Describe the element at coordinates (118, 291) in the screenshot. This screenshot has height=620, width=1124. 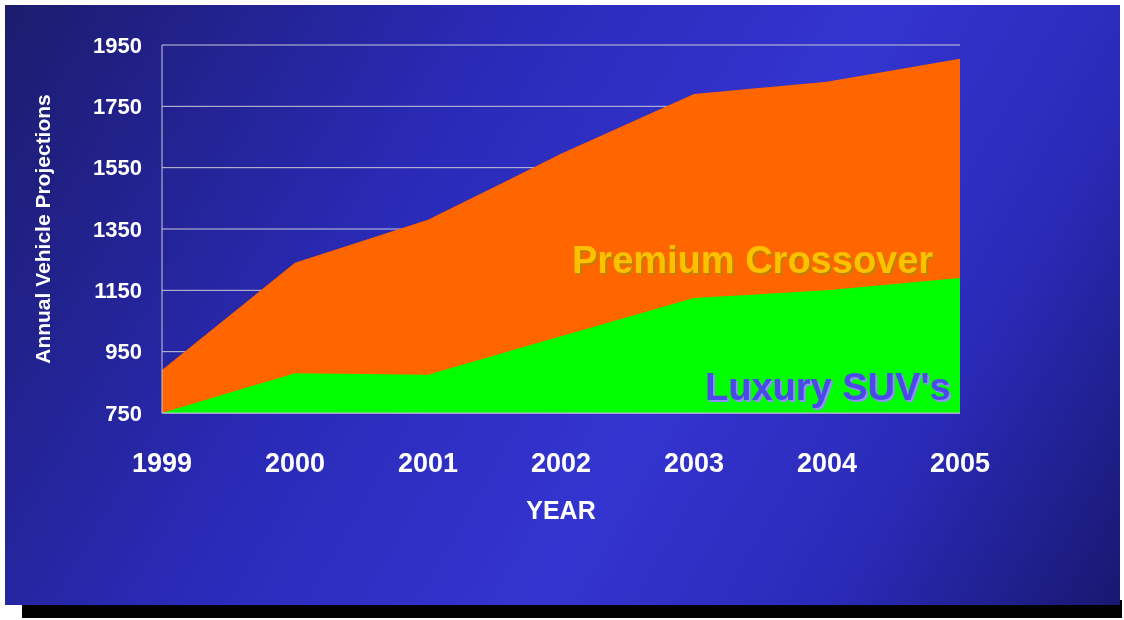
I see `y-tick-label: 1150` at that location.